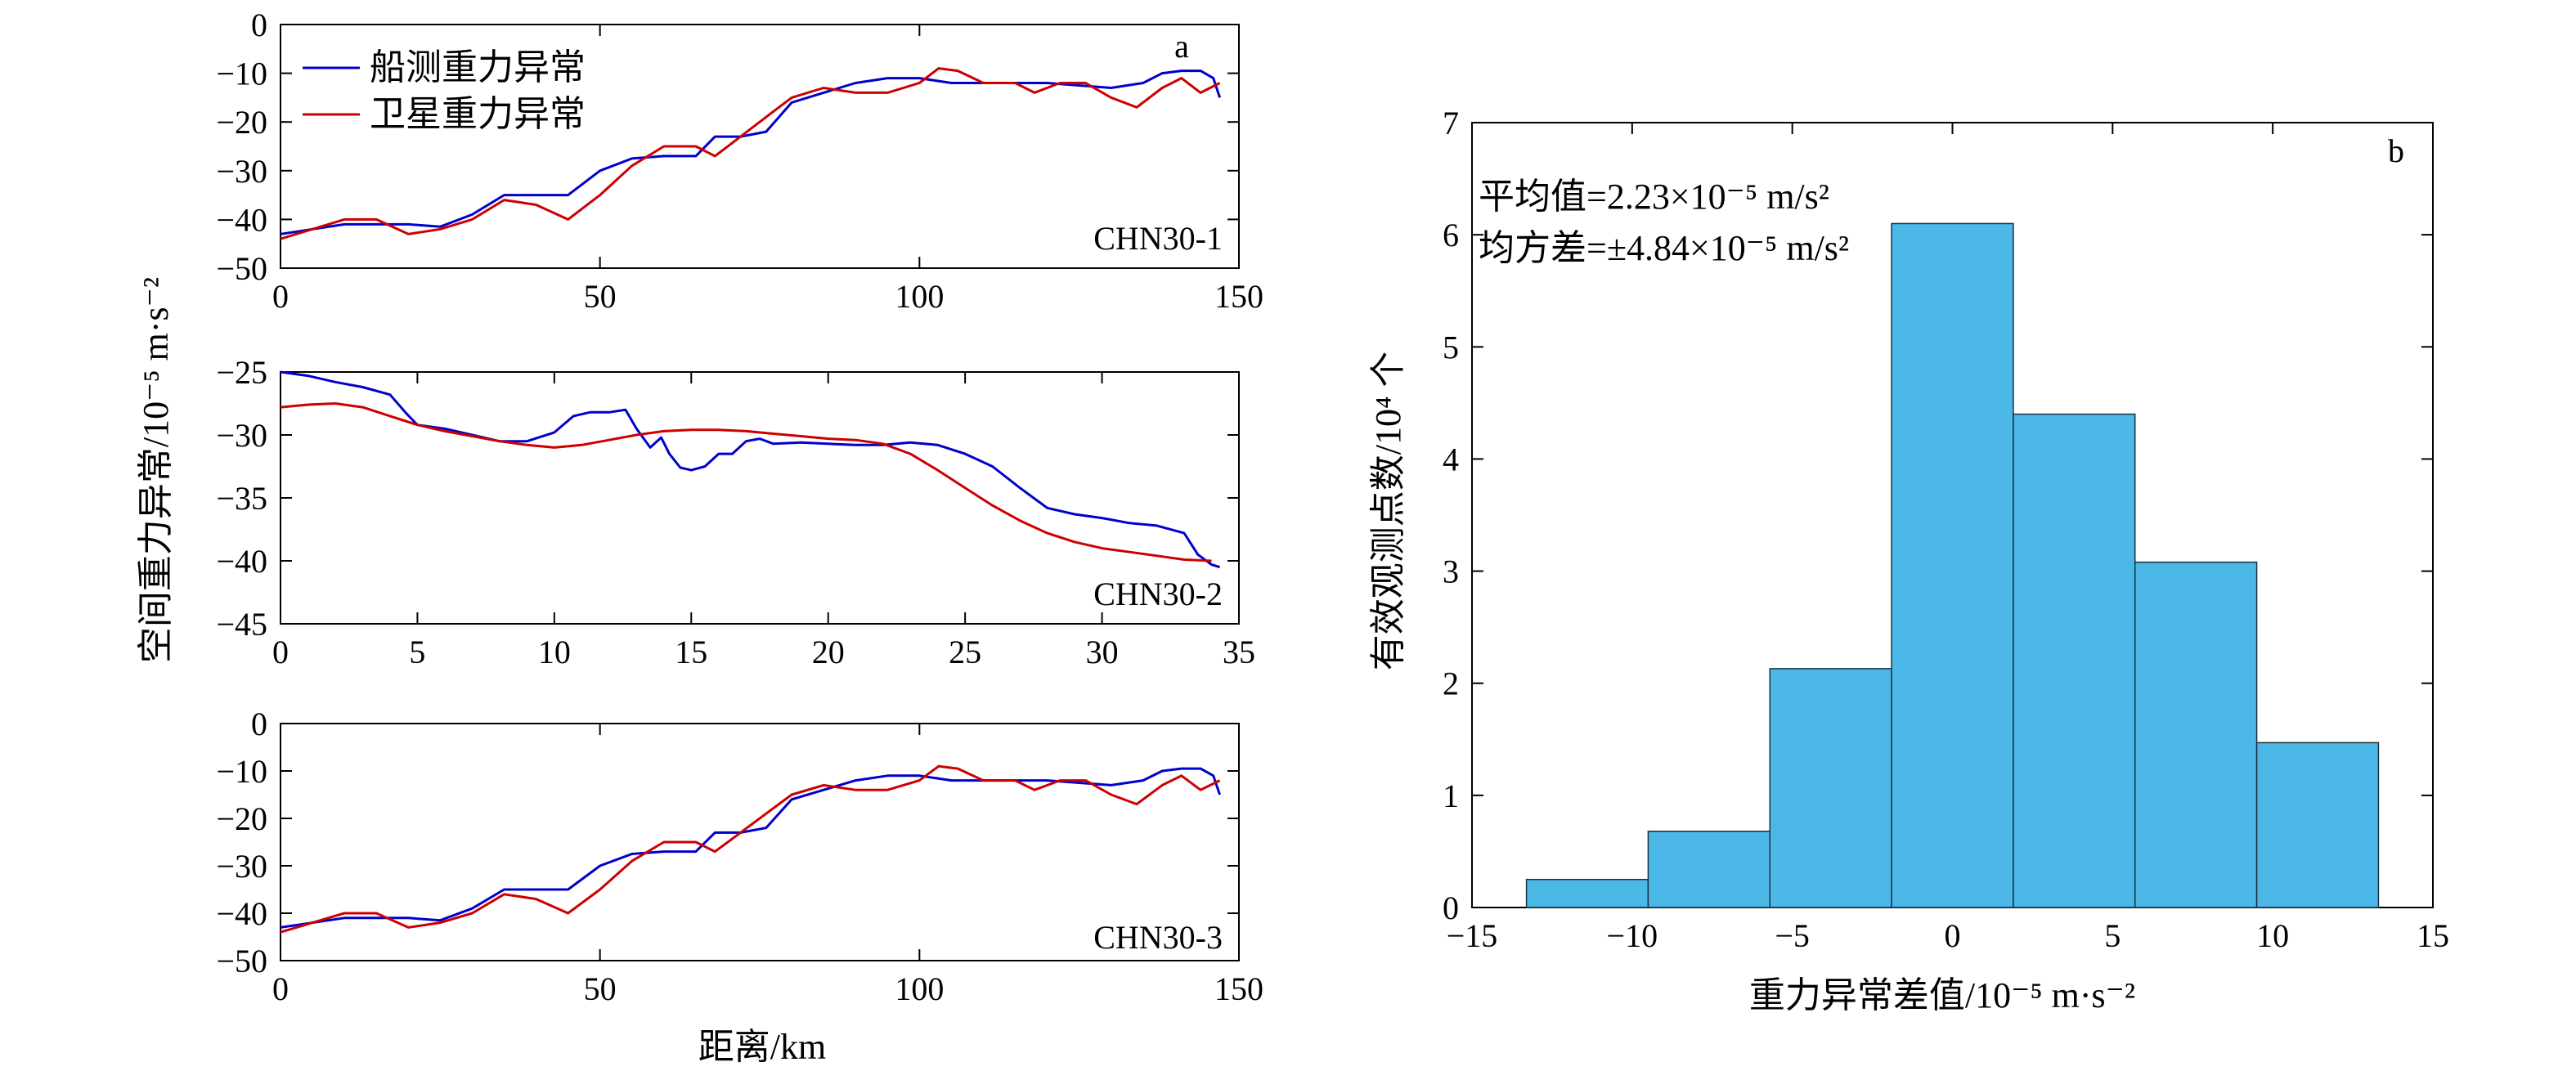 The height and width of the screenshot is (1080, 2576). Describe the element at coordinates (2112, 935) in the screenshot. I see `histogram-xtick-label: 5` at that location.